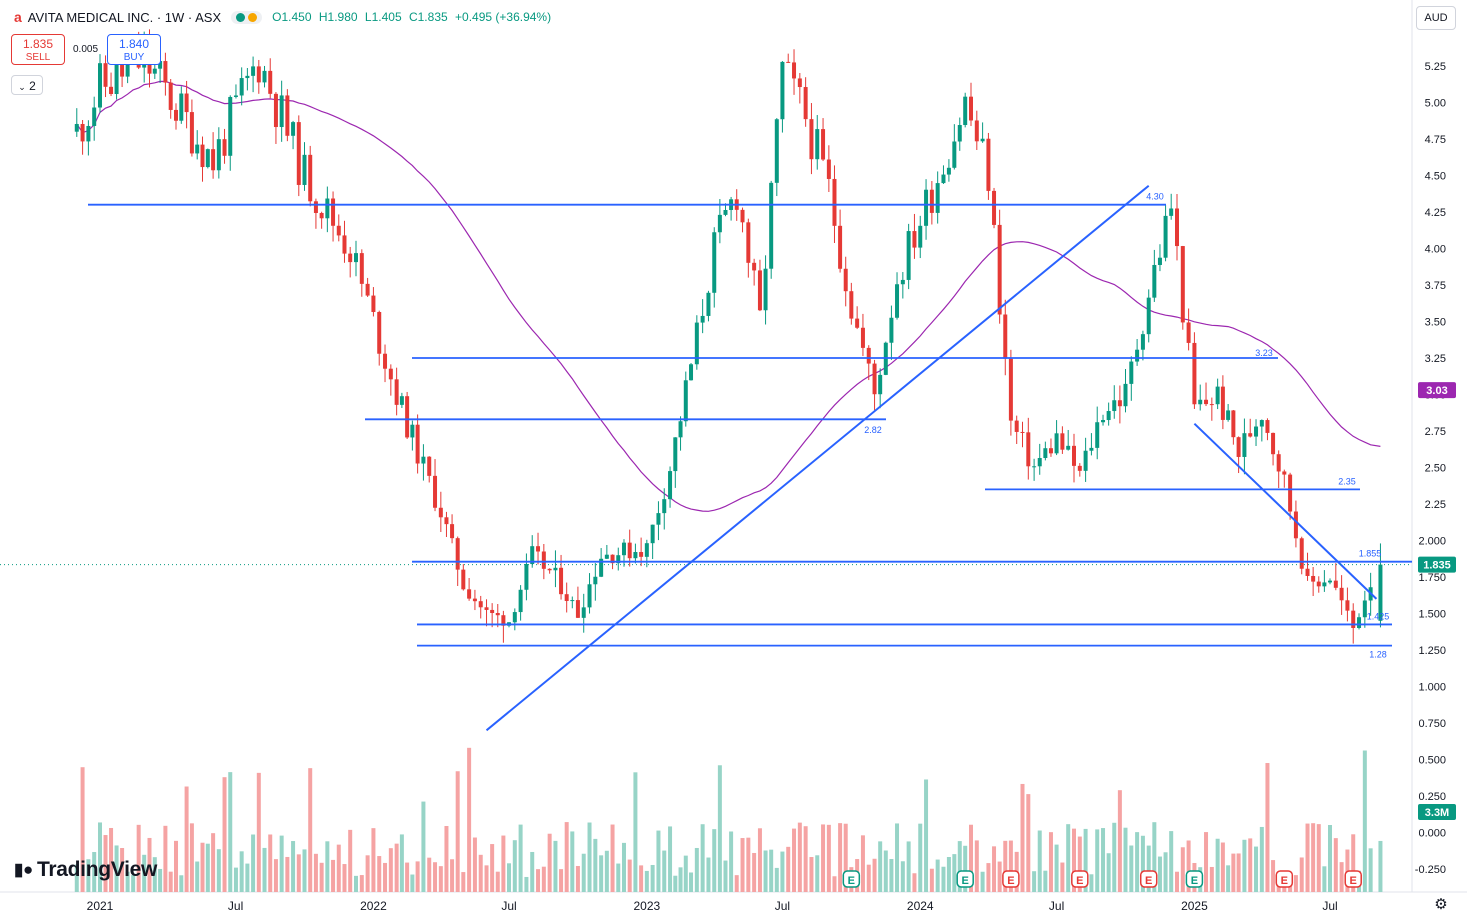  I want to click on buy-button: 1.840 BUY, so click(134, 49).